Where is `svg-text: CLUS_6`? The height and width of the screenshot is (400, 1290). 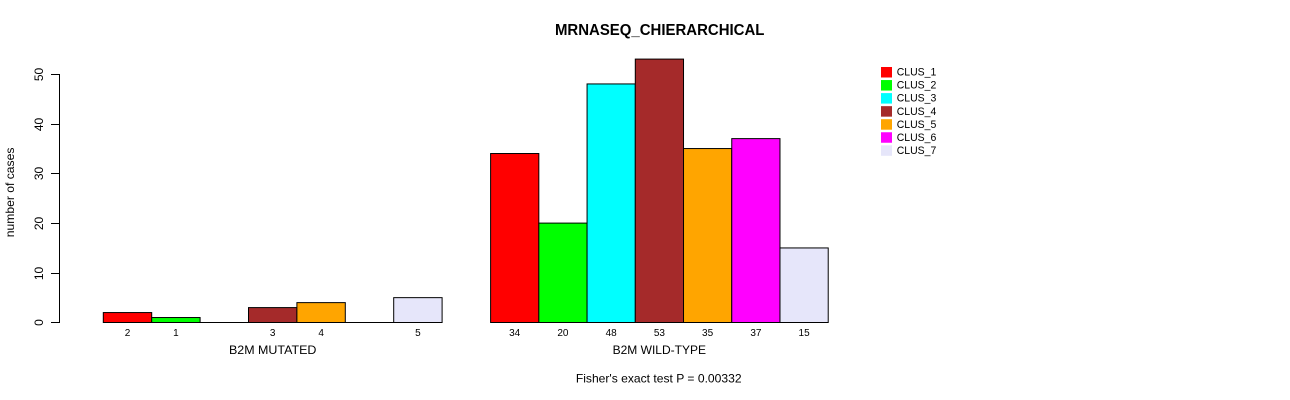
svg-text: CLUS_6 is located at coordinates (917, 138).